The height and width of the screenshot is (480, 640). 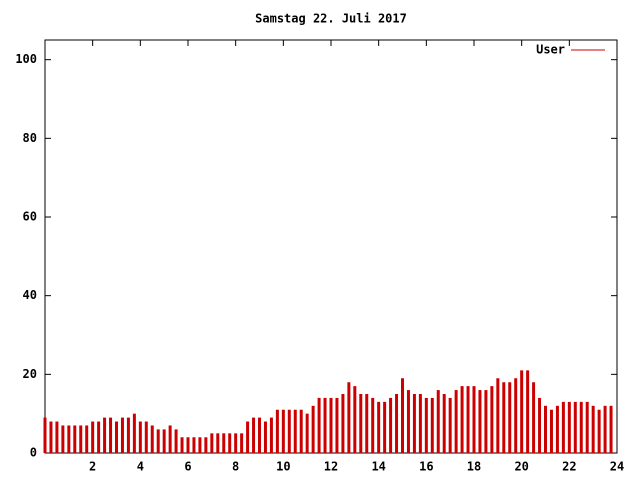 I want to click on x-tick-label: 10, so click(x=283, y=467).